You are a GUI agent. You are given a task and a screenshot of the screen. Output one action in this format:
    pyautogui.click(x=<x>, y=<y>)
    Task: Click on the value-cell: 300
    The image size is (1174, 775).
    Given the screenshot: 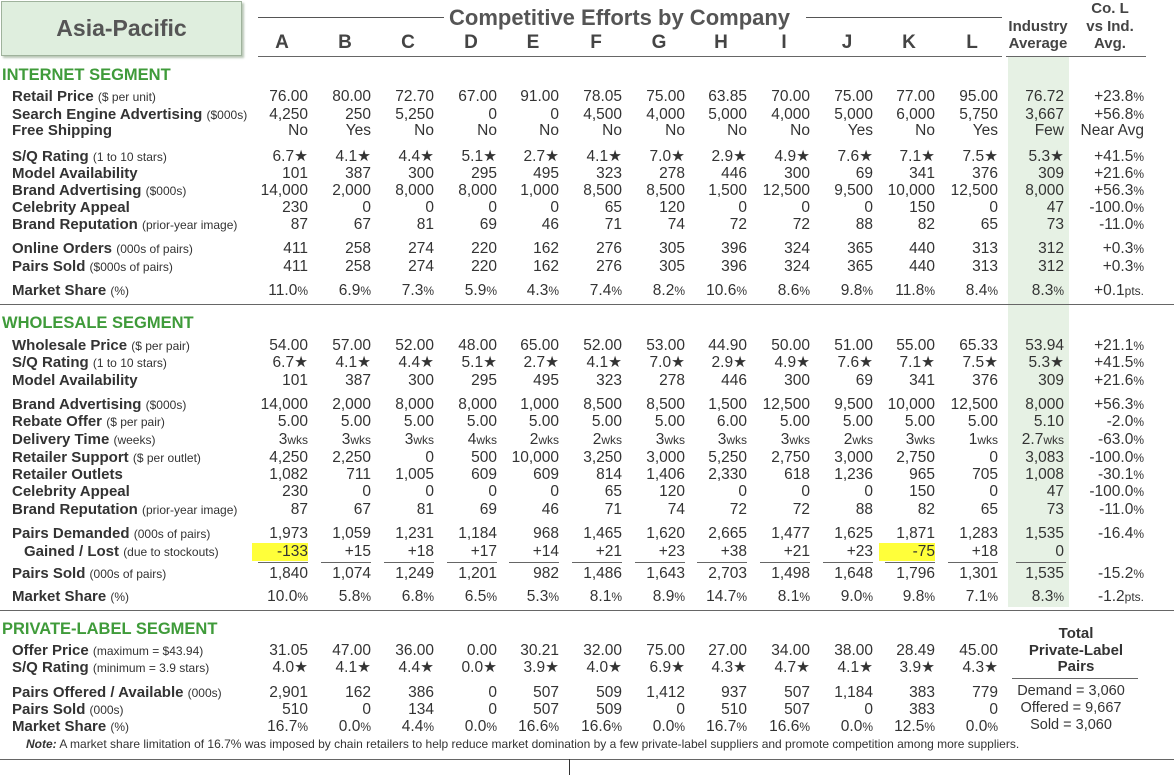 What is the action you would take?
    pyautogui.click(x=797, y=380)
    